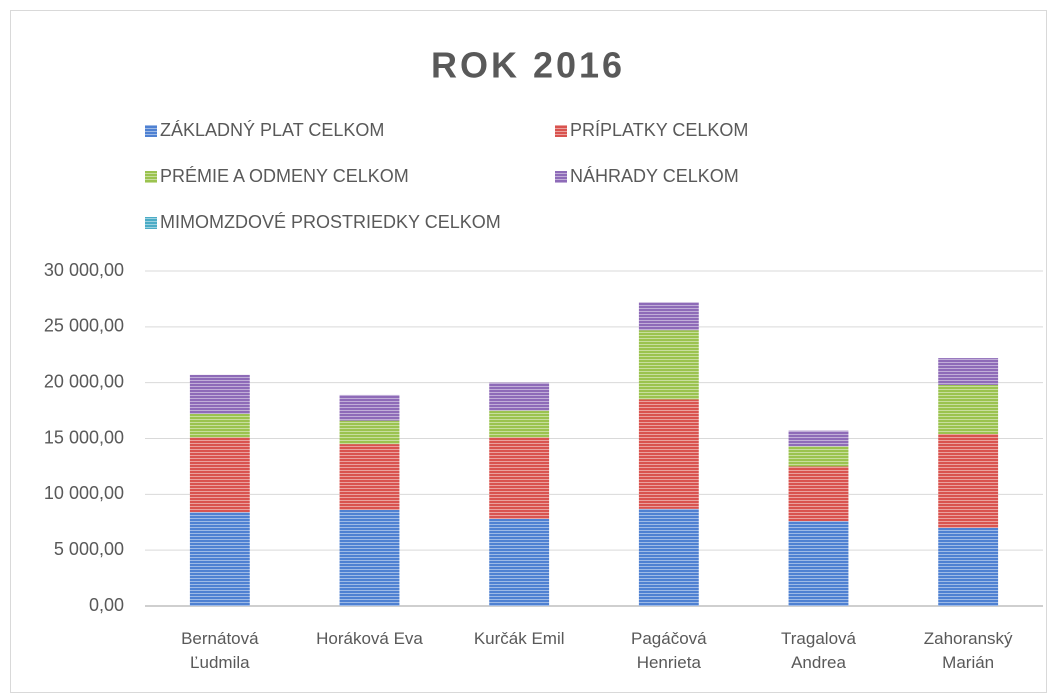 The image size is (1057, 693). What do you see at coordinates (654, 176) in the screenshot?
I see `legend-label: NÁHRADY CELKOM` at bounding box center [654, 176].